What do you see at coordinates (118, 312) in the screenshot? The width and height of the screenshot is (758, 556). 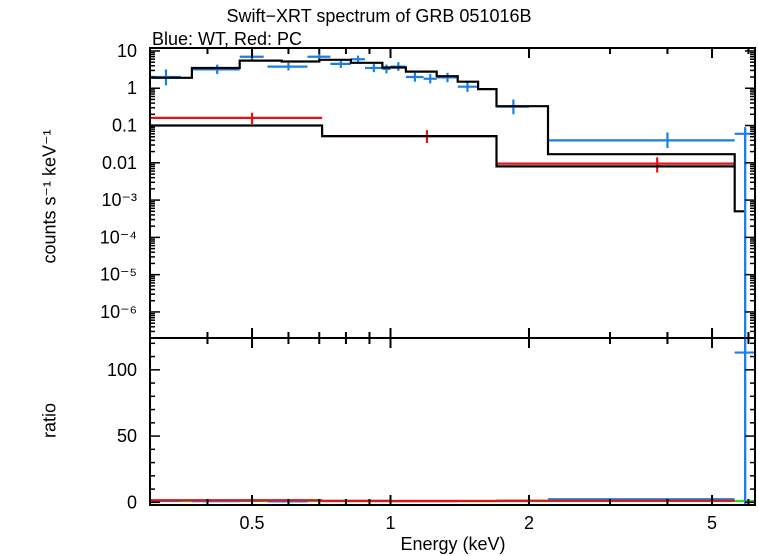 I see `y-tick-label: 10⁻⁶` at bounding box center [118, 312].